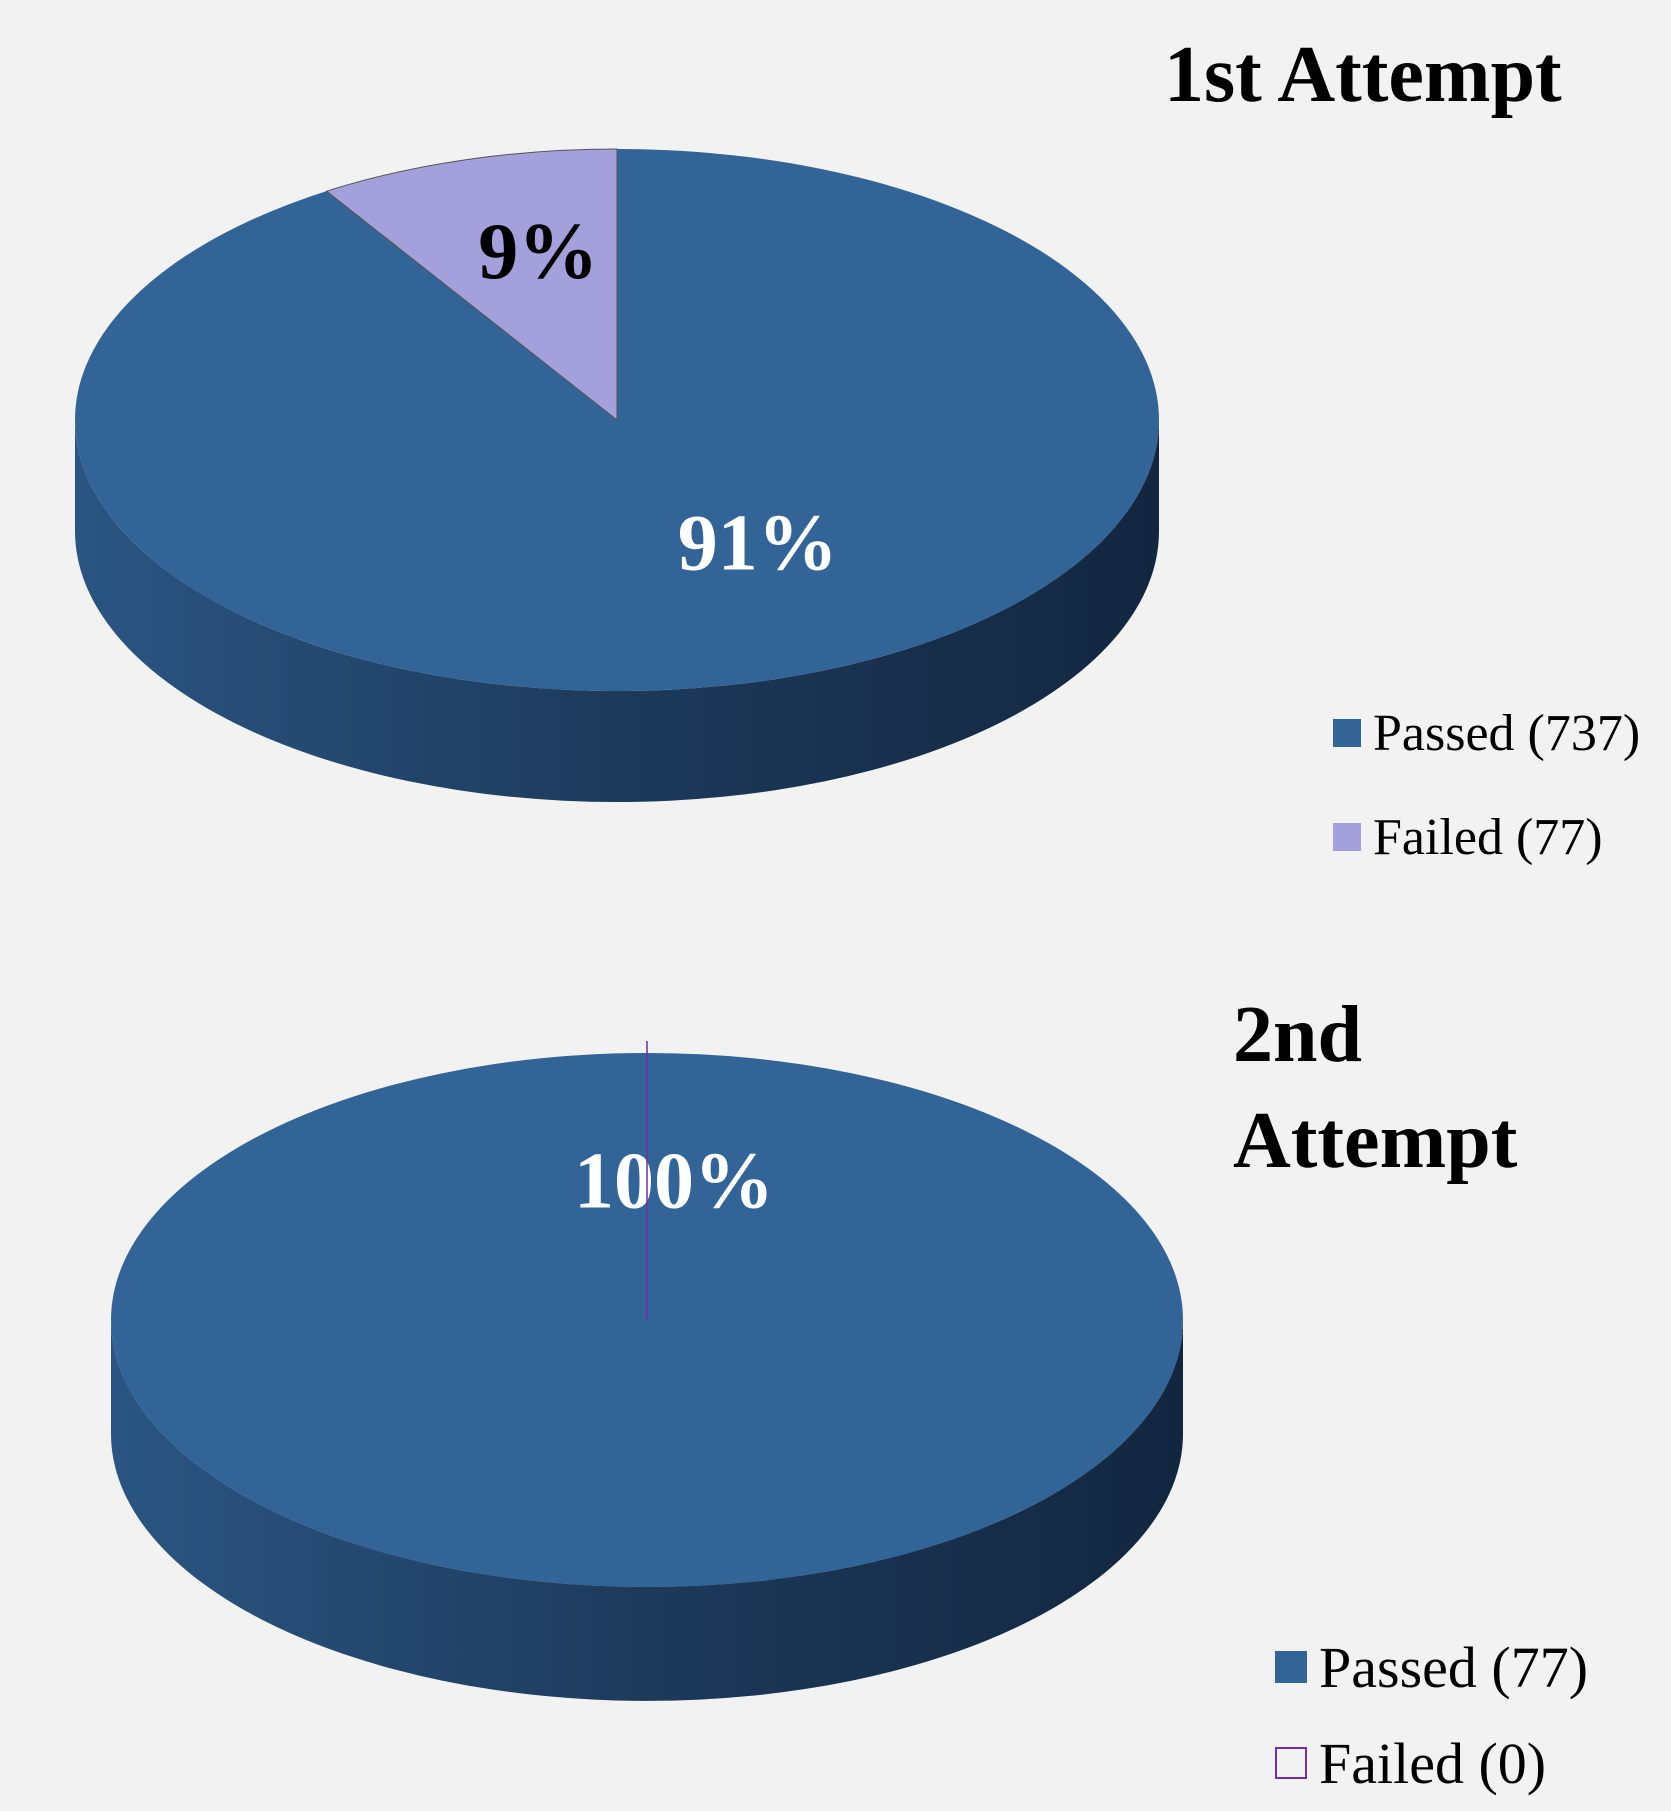  I want to click on legend-item: Passed (737), so click(1486, 733).